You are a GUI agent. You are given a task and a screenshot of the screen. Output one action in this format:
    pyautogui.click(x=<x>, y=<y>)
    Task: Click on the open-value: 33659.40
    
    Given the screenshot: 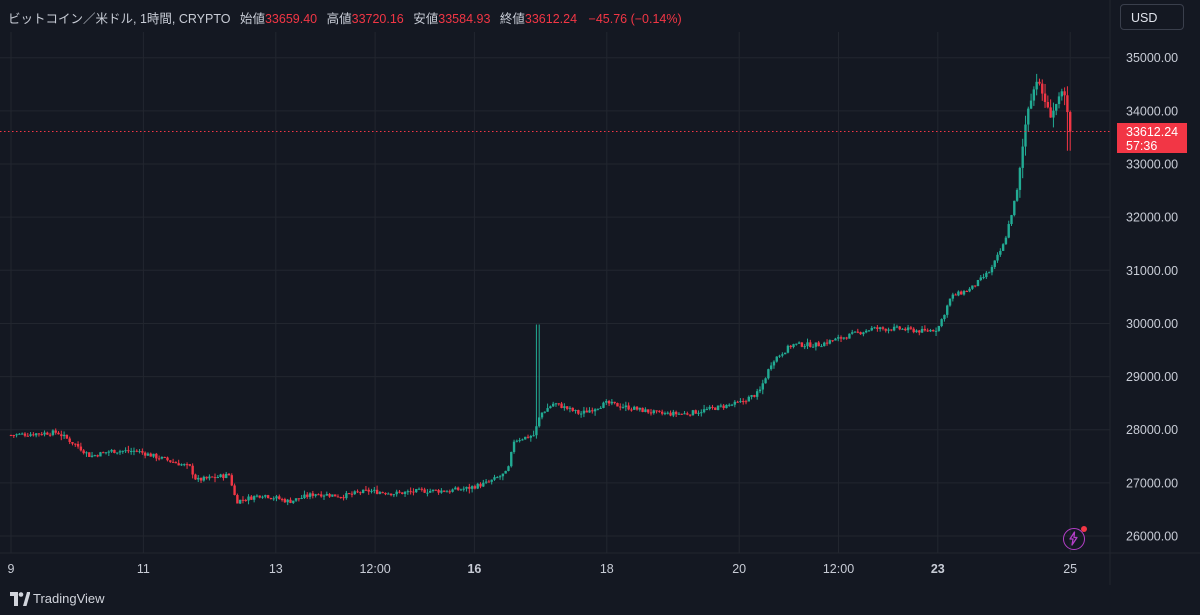 What is the action you would take?
    pyautogui.click(x=291, y=19)
    